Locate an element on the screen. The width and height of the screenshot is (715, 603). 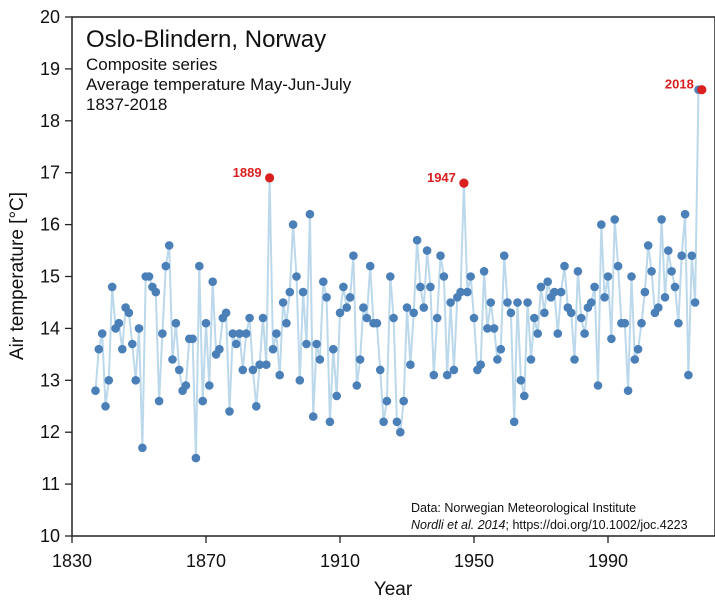
data-point-1953 is located at coordinates (484, 271).